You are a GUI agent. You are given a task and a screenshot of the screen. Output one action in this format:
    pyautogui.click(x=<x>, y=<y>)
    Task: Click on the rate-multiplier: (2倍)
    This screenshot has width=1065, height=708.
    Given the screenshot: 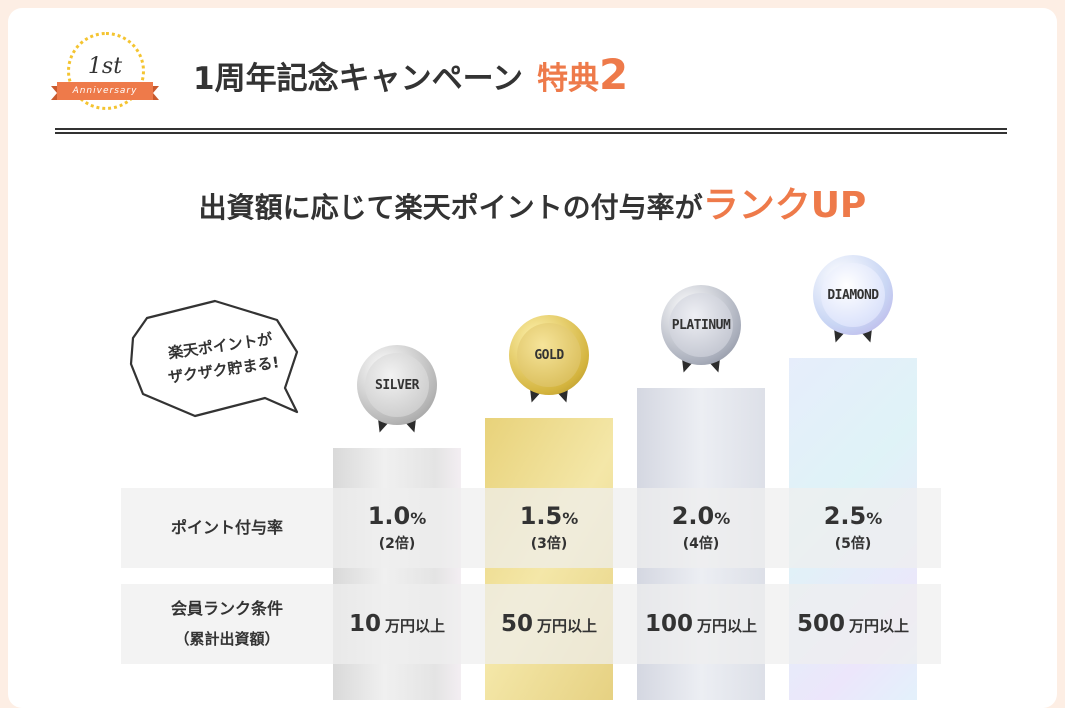 What is the action you would take?
    pyautogui.click(x=397, y=543)
    